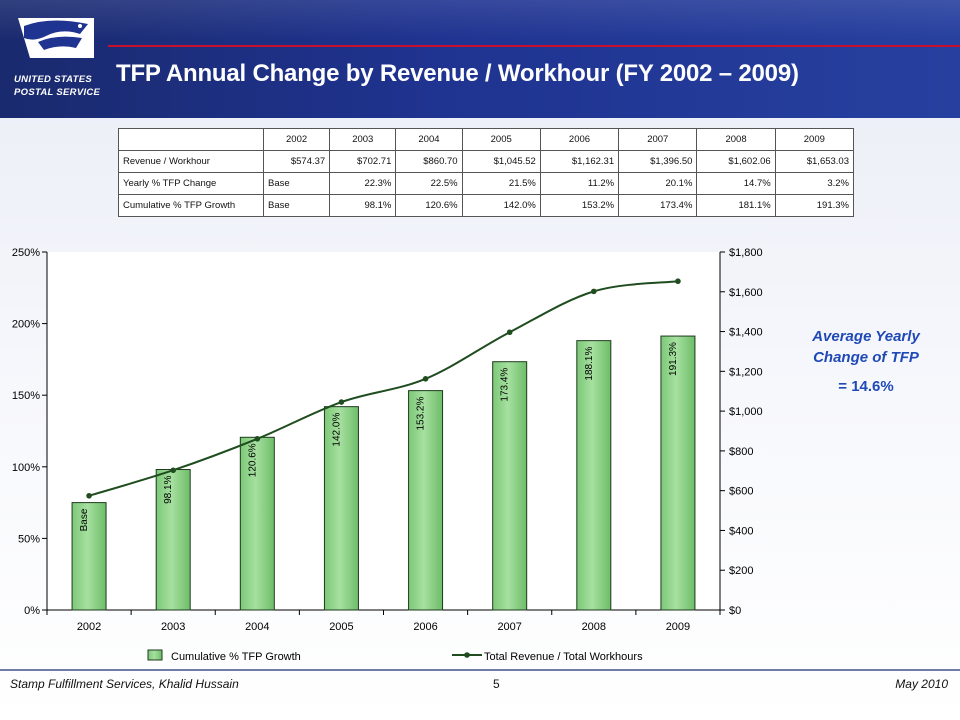 The height and width of the screenshot is (720, 960). What do you see at coordinates (429, 183) in the screenshot?
I see `table-cell: 22.5%` at bounding box center [429, 183].